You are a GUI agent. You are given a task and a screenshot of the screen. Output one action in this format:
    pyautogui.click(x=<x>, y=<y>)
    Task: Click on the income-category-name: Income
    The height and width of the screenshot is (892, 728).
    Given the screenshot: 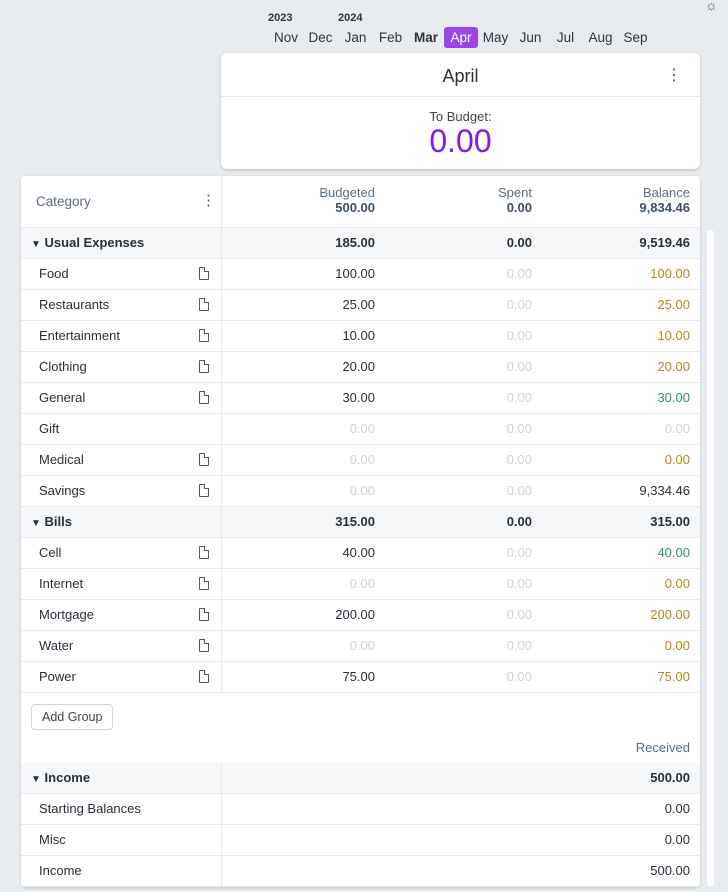 What is the action you would take?
    pyautogui.click(x=121, y=871)
    